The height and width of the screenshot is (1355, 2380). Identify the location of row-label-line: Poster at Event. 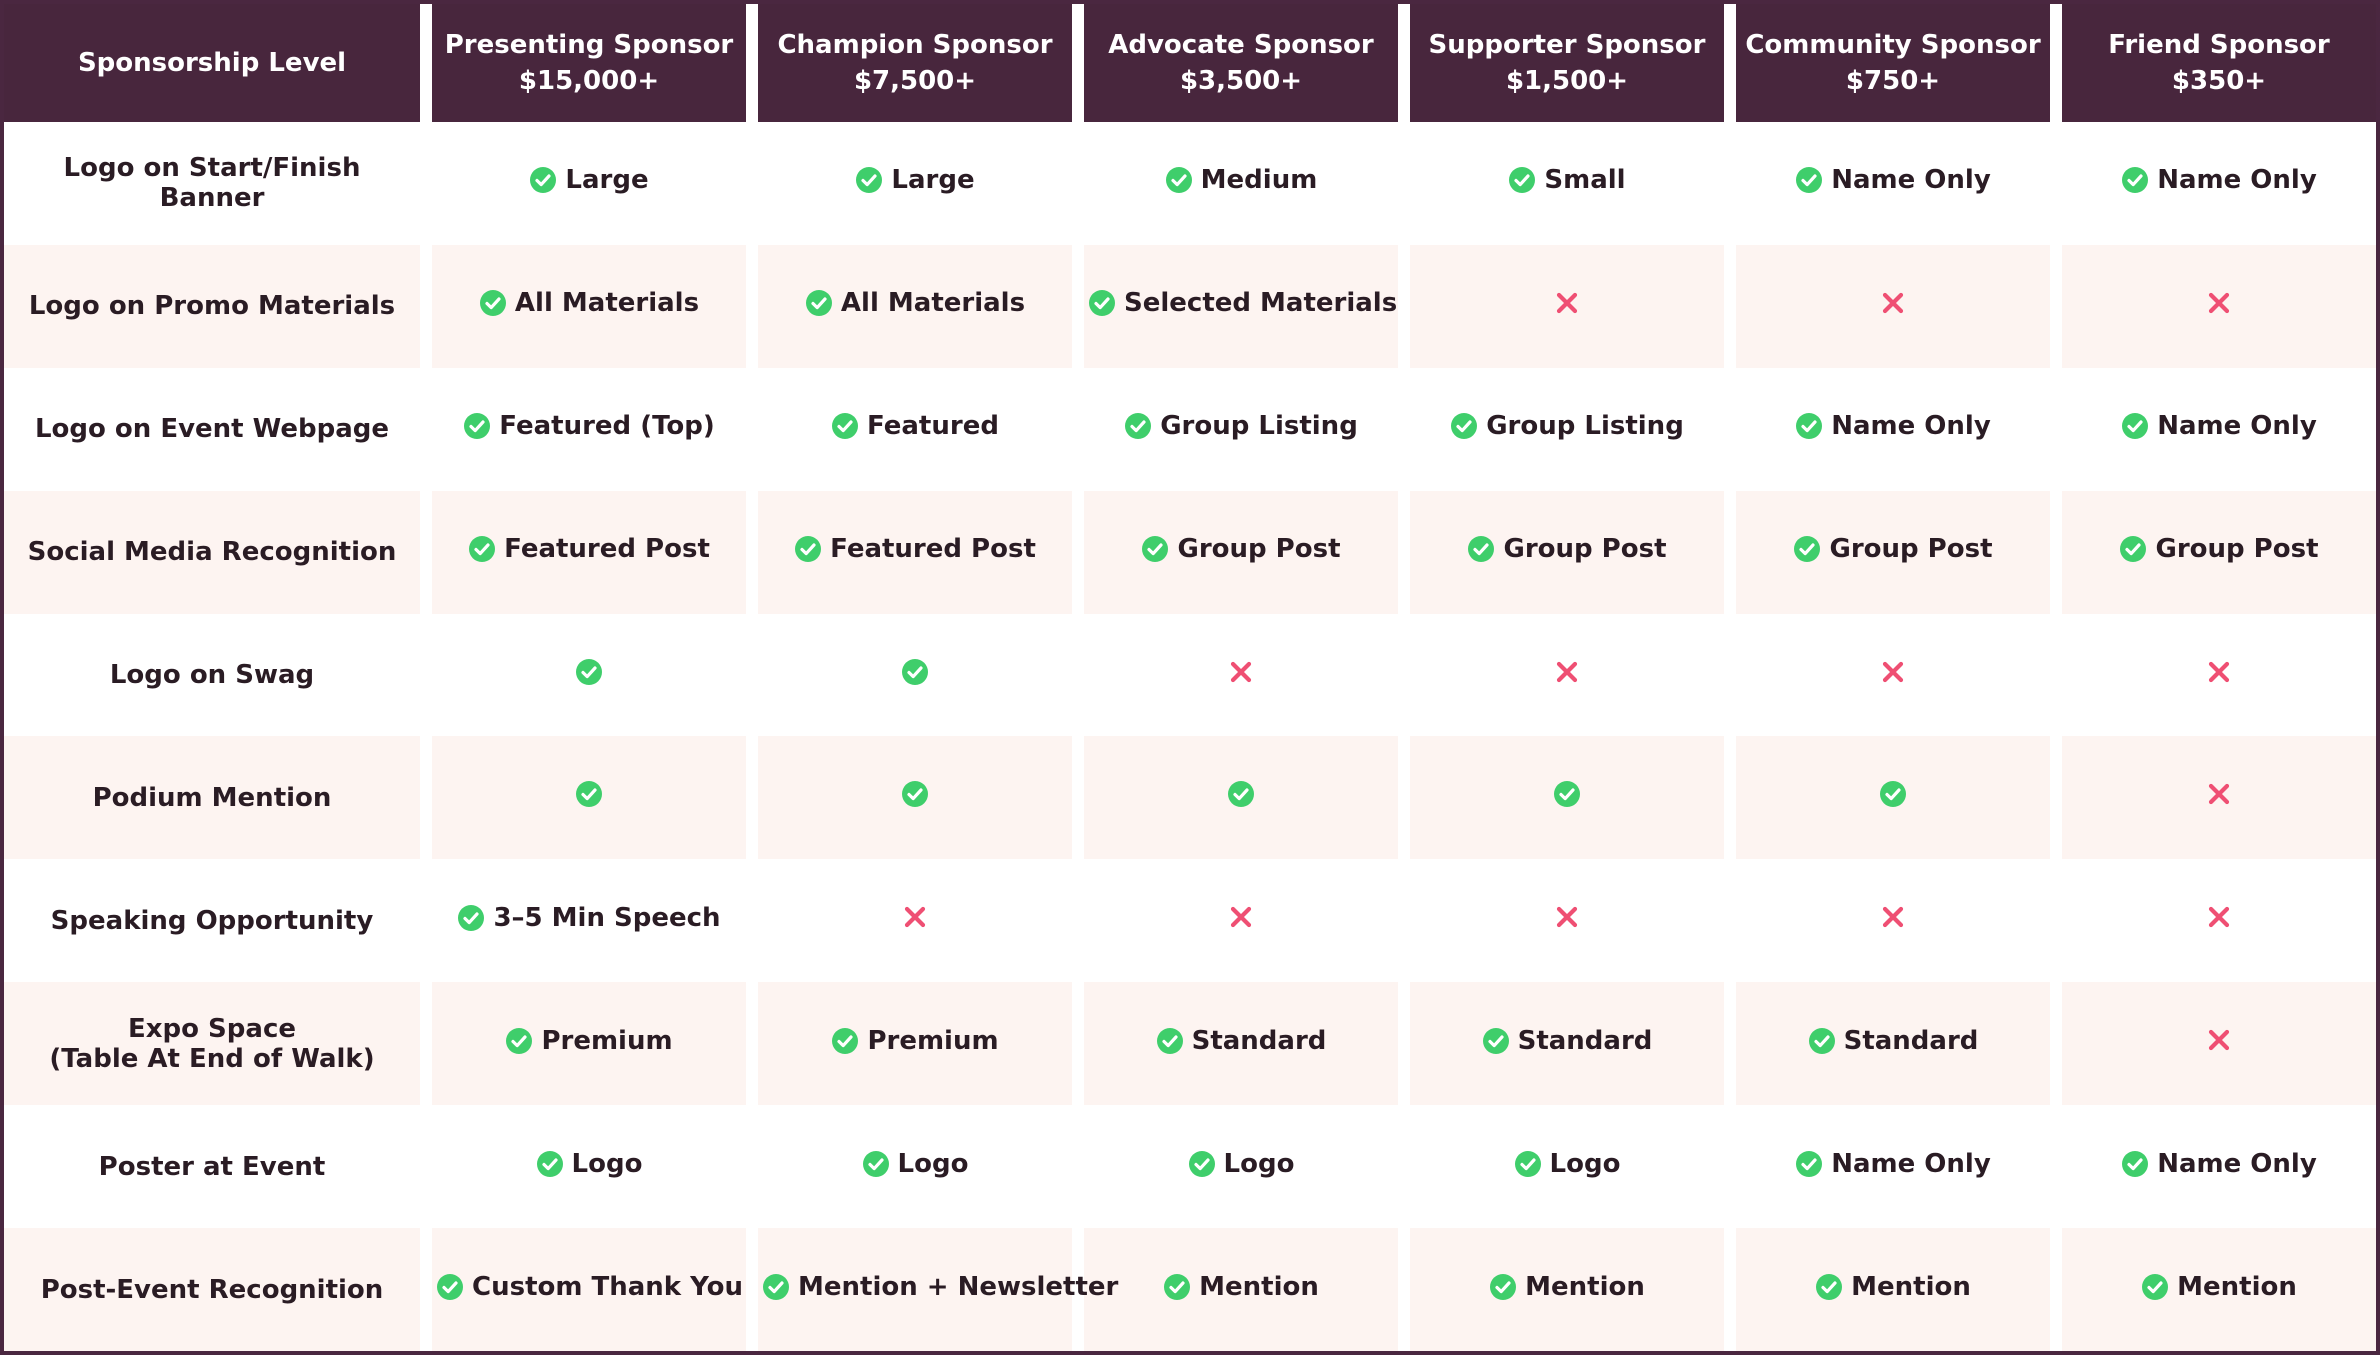
(212, 1166).